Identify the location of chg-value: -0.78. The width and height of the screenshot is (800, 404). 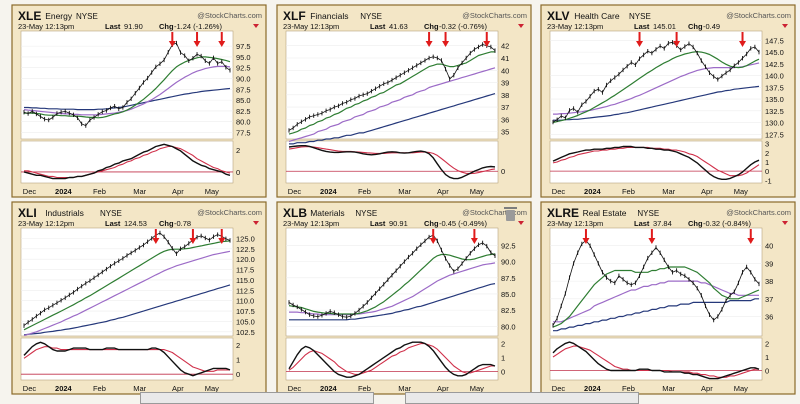
(182, 223).